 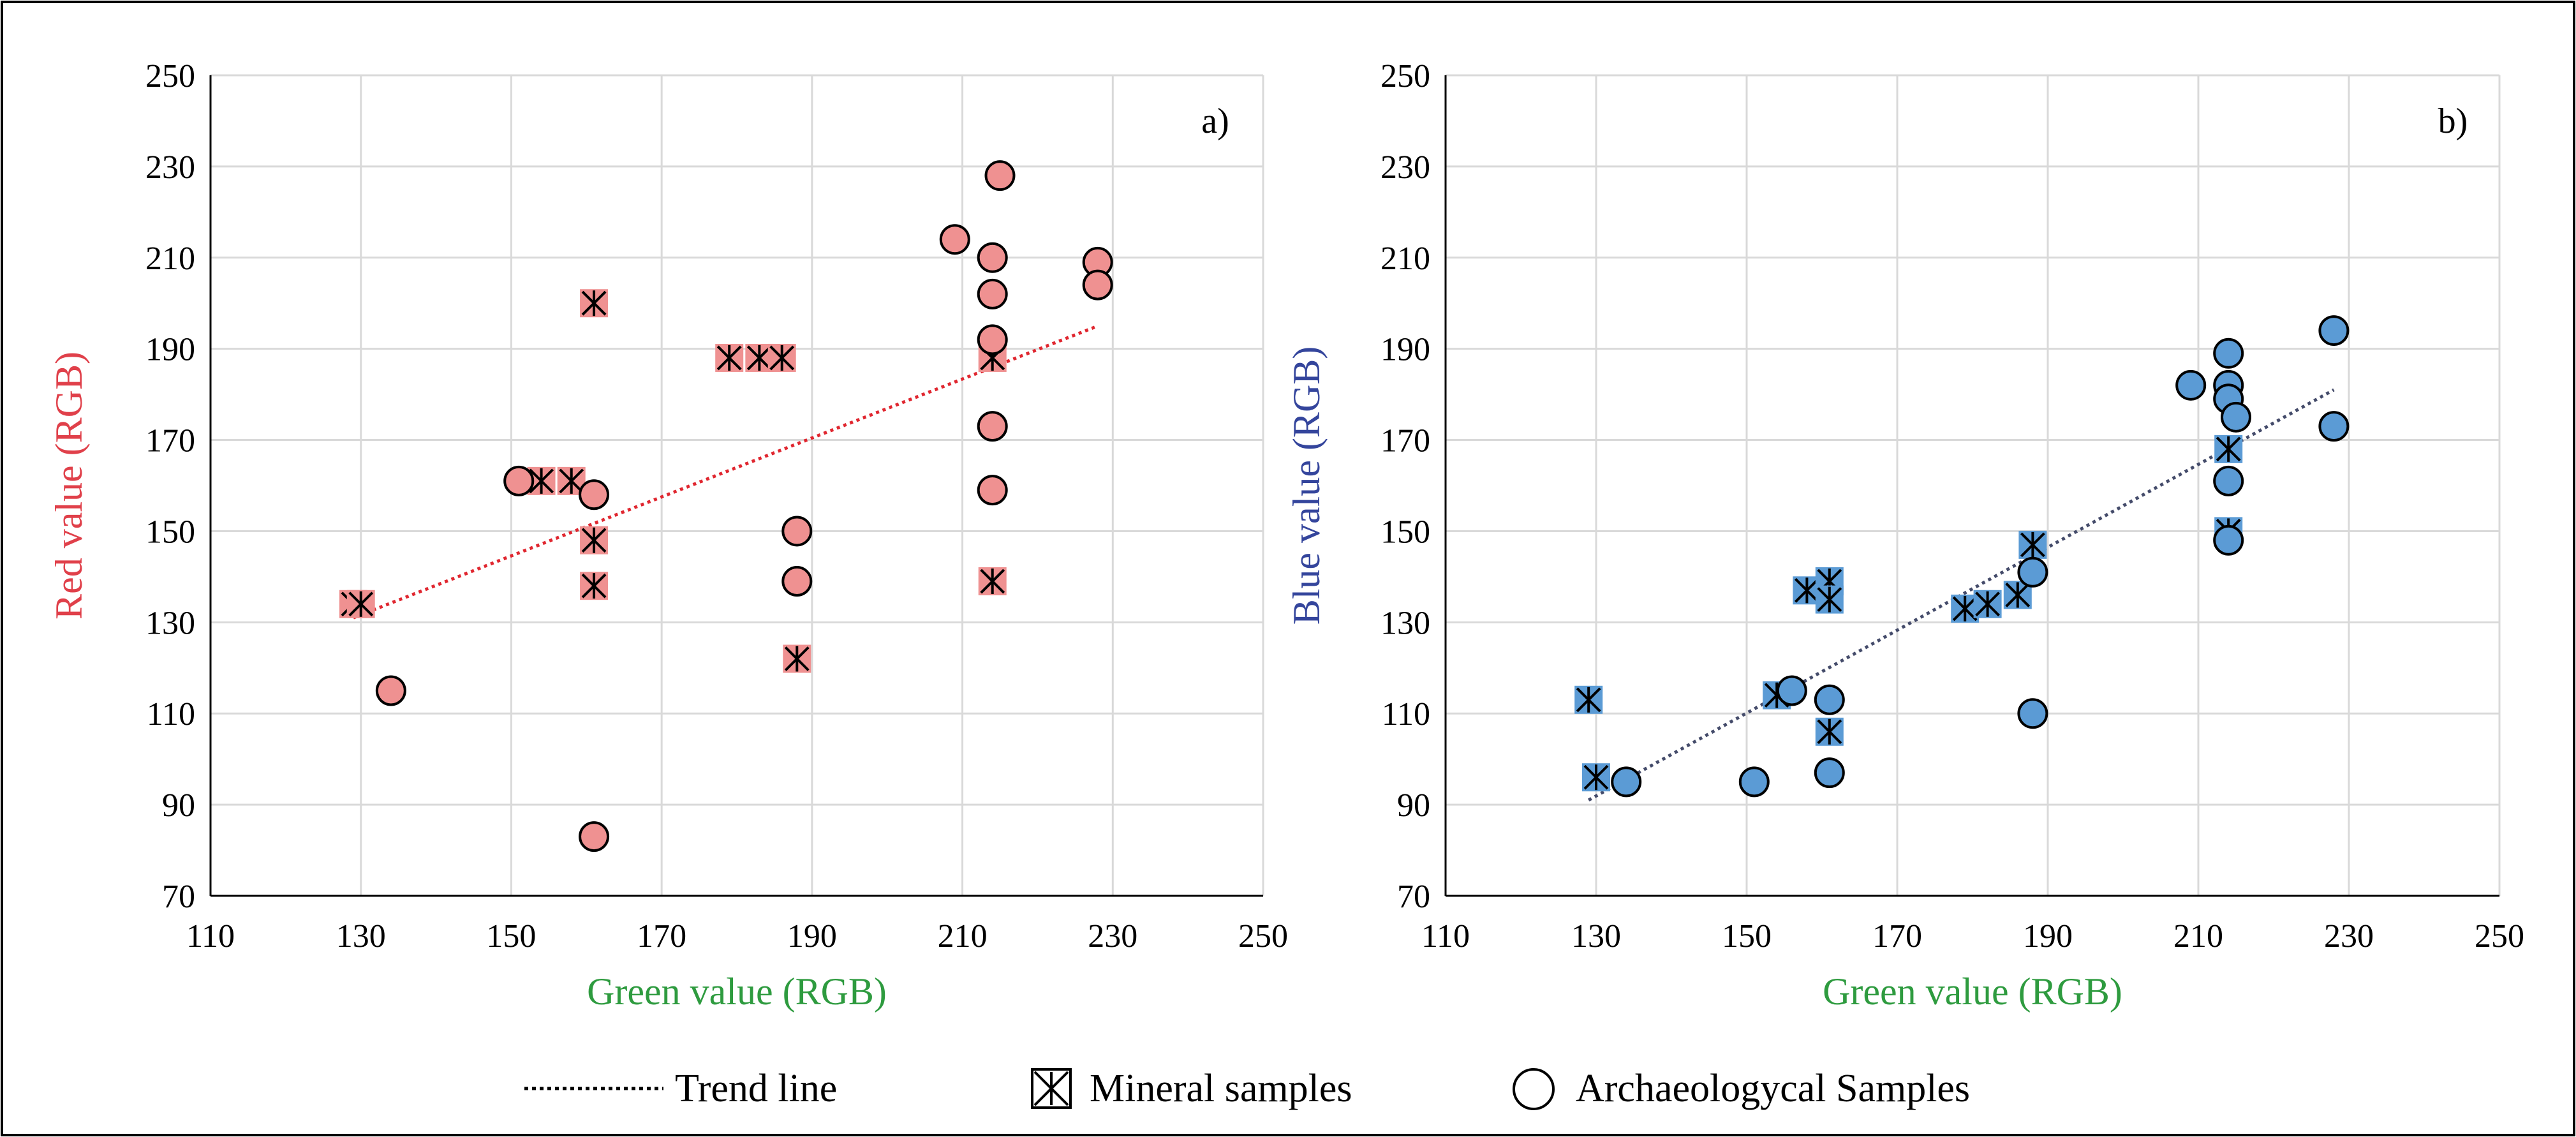 I want to click on x-tick-label-b: 250, so click(x=2499, y=936).